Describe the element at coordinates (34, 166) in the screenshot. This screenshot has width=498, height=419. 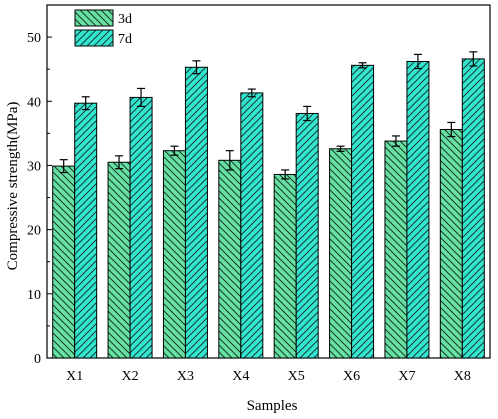
I see `y-tick-label-30: 30` at that location.